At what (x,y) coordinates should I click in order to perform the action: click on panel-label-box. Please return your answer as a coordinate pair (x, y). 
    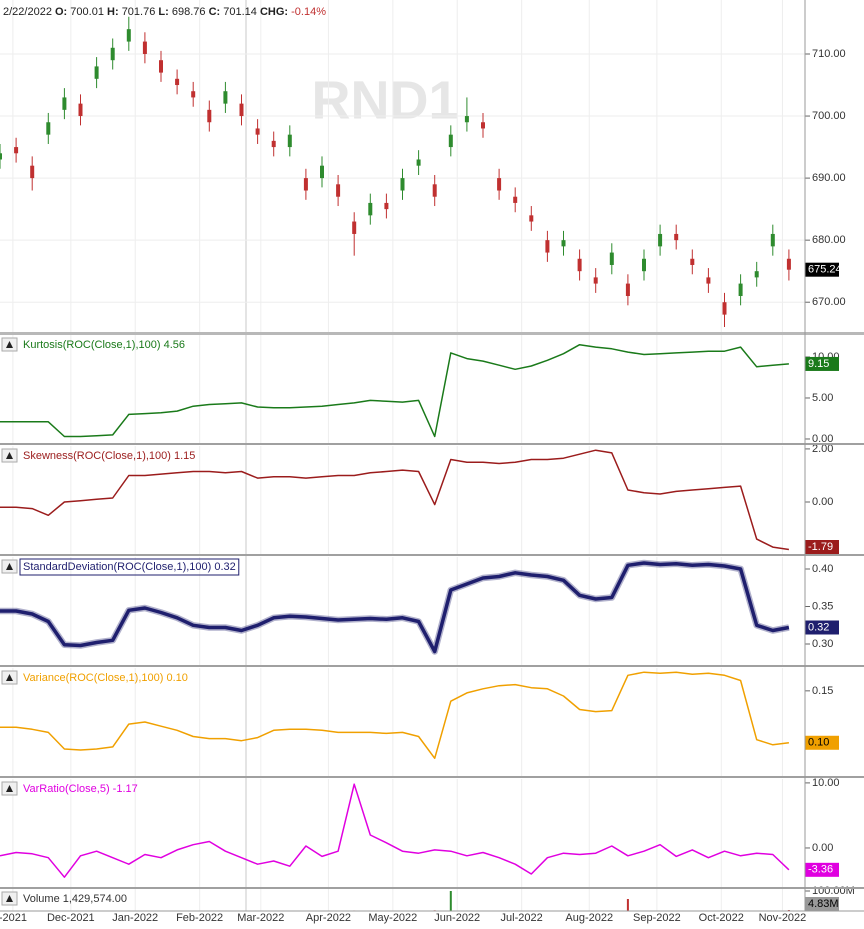
    Looking at the image, I should click on (129, 567).